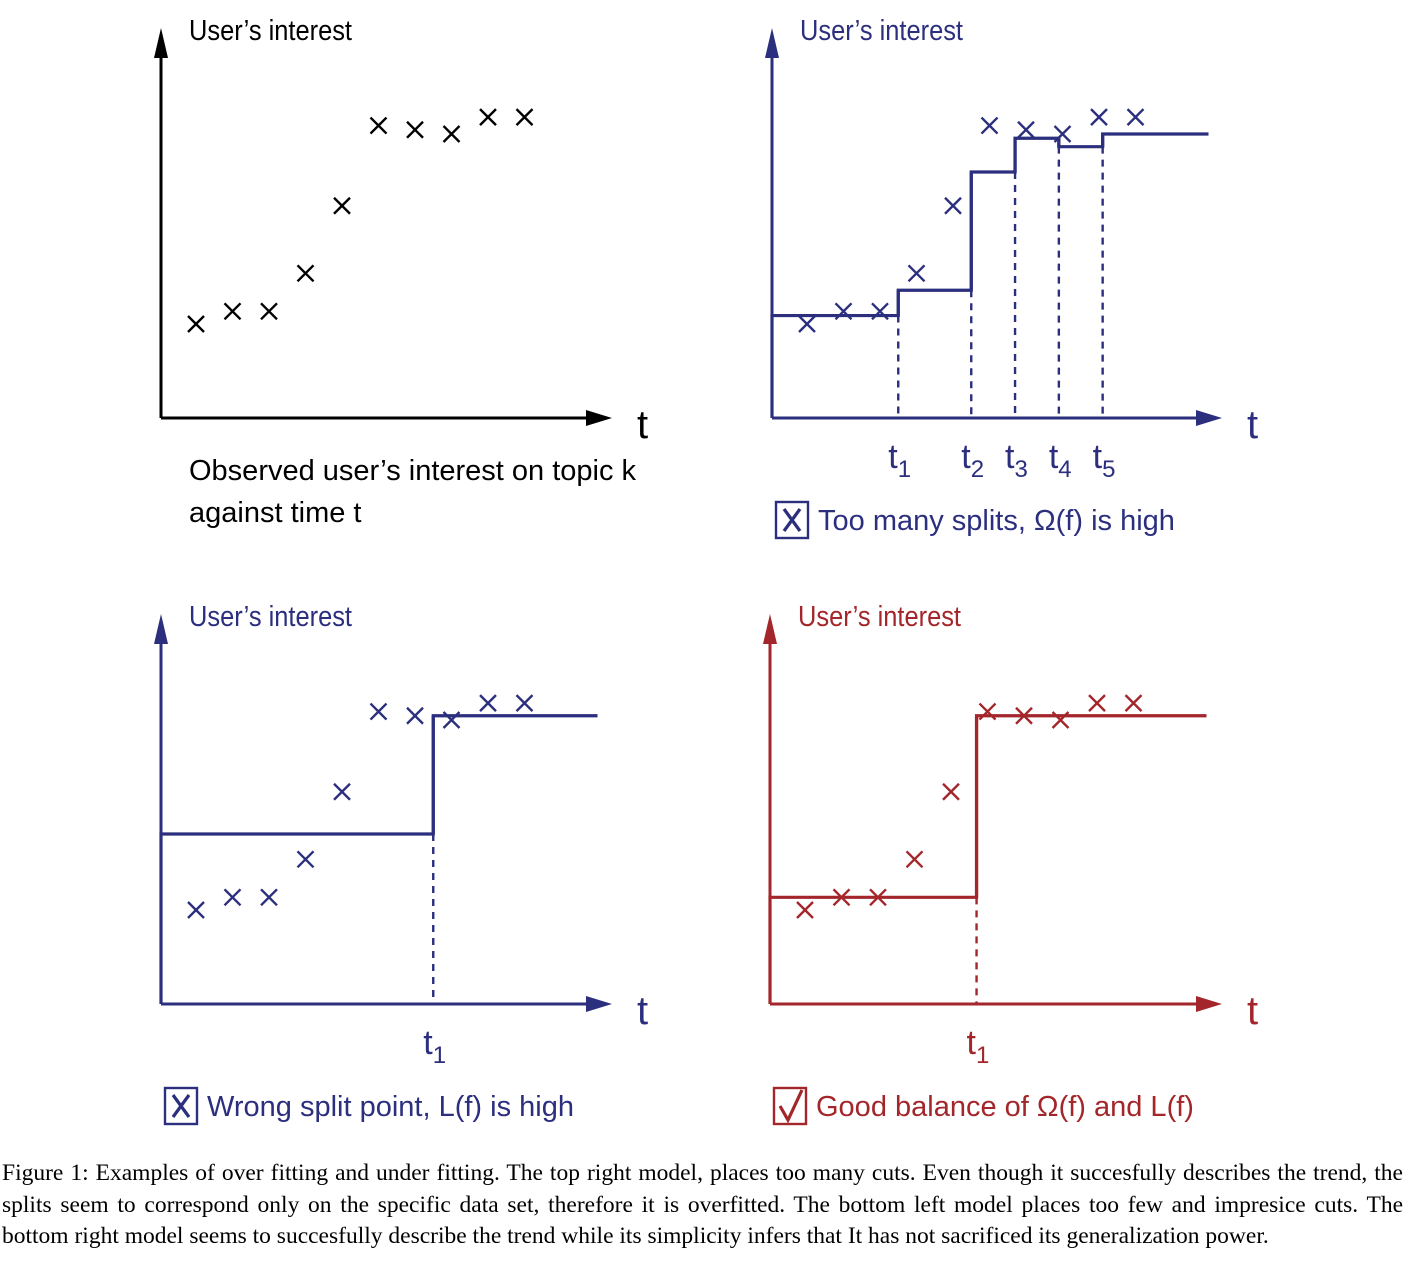 The height and width of the screenshot is (1284, 1405). Describe the element at coordinates (1060, 460) in the screenshot. I see `split-tick-label: t4` at that location.